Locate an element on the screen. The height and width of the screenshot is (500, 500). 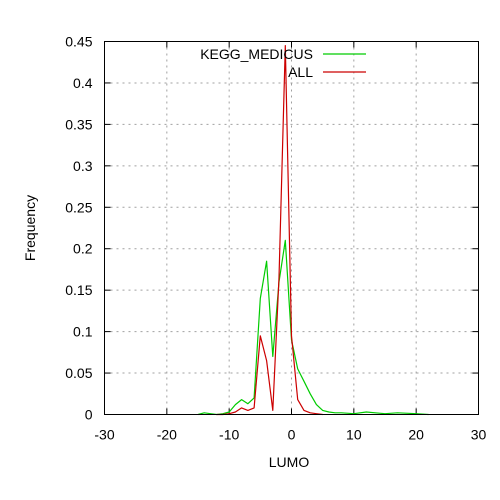
y-axis-label: Frequency is located at coordinates (30, 228).